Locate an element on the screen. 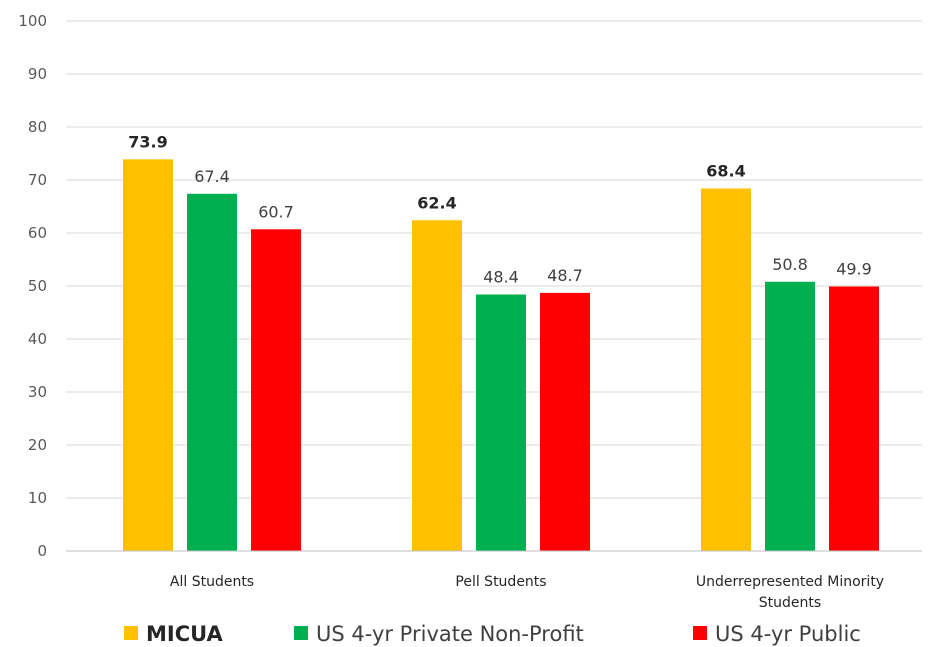 The image size is (930, 647). data-label: 68.4 is located at coordinates (725, 170).